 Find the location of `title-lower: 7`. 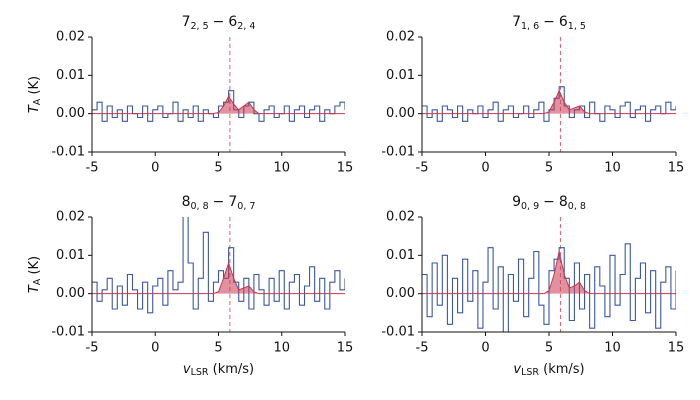

title-lower: 7 is located at coordinates (232, 202).